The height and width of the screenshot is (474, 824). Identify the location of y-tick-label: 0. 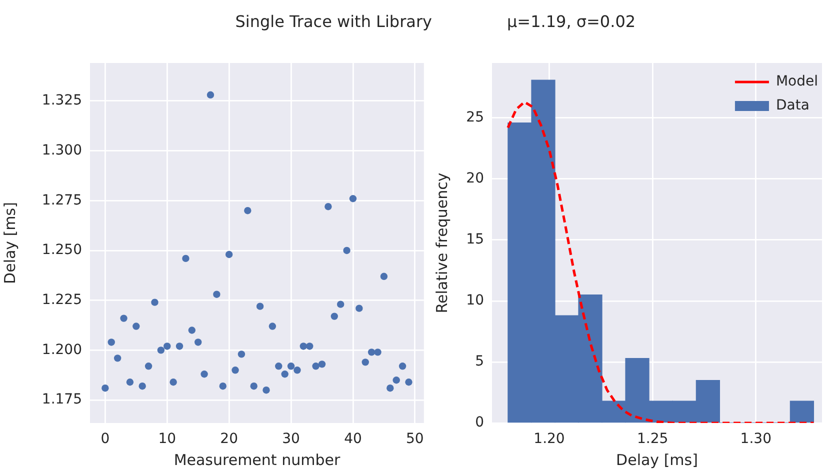
(479, 422).